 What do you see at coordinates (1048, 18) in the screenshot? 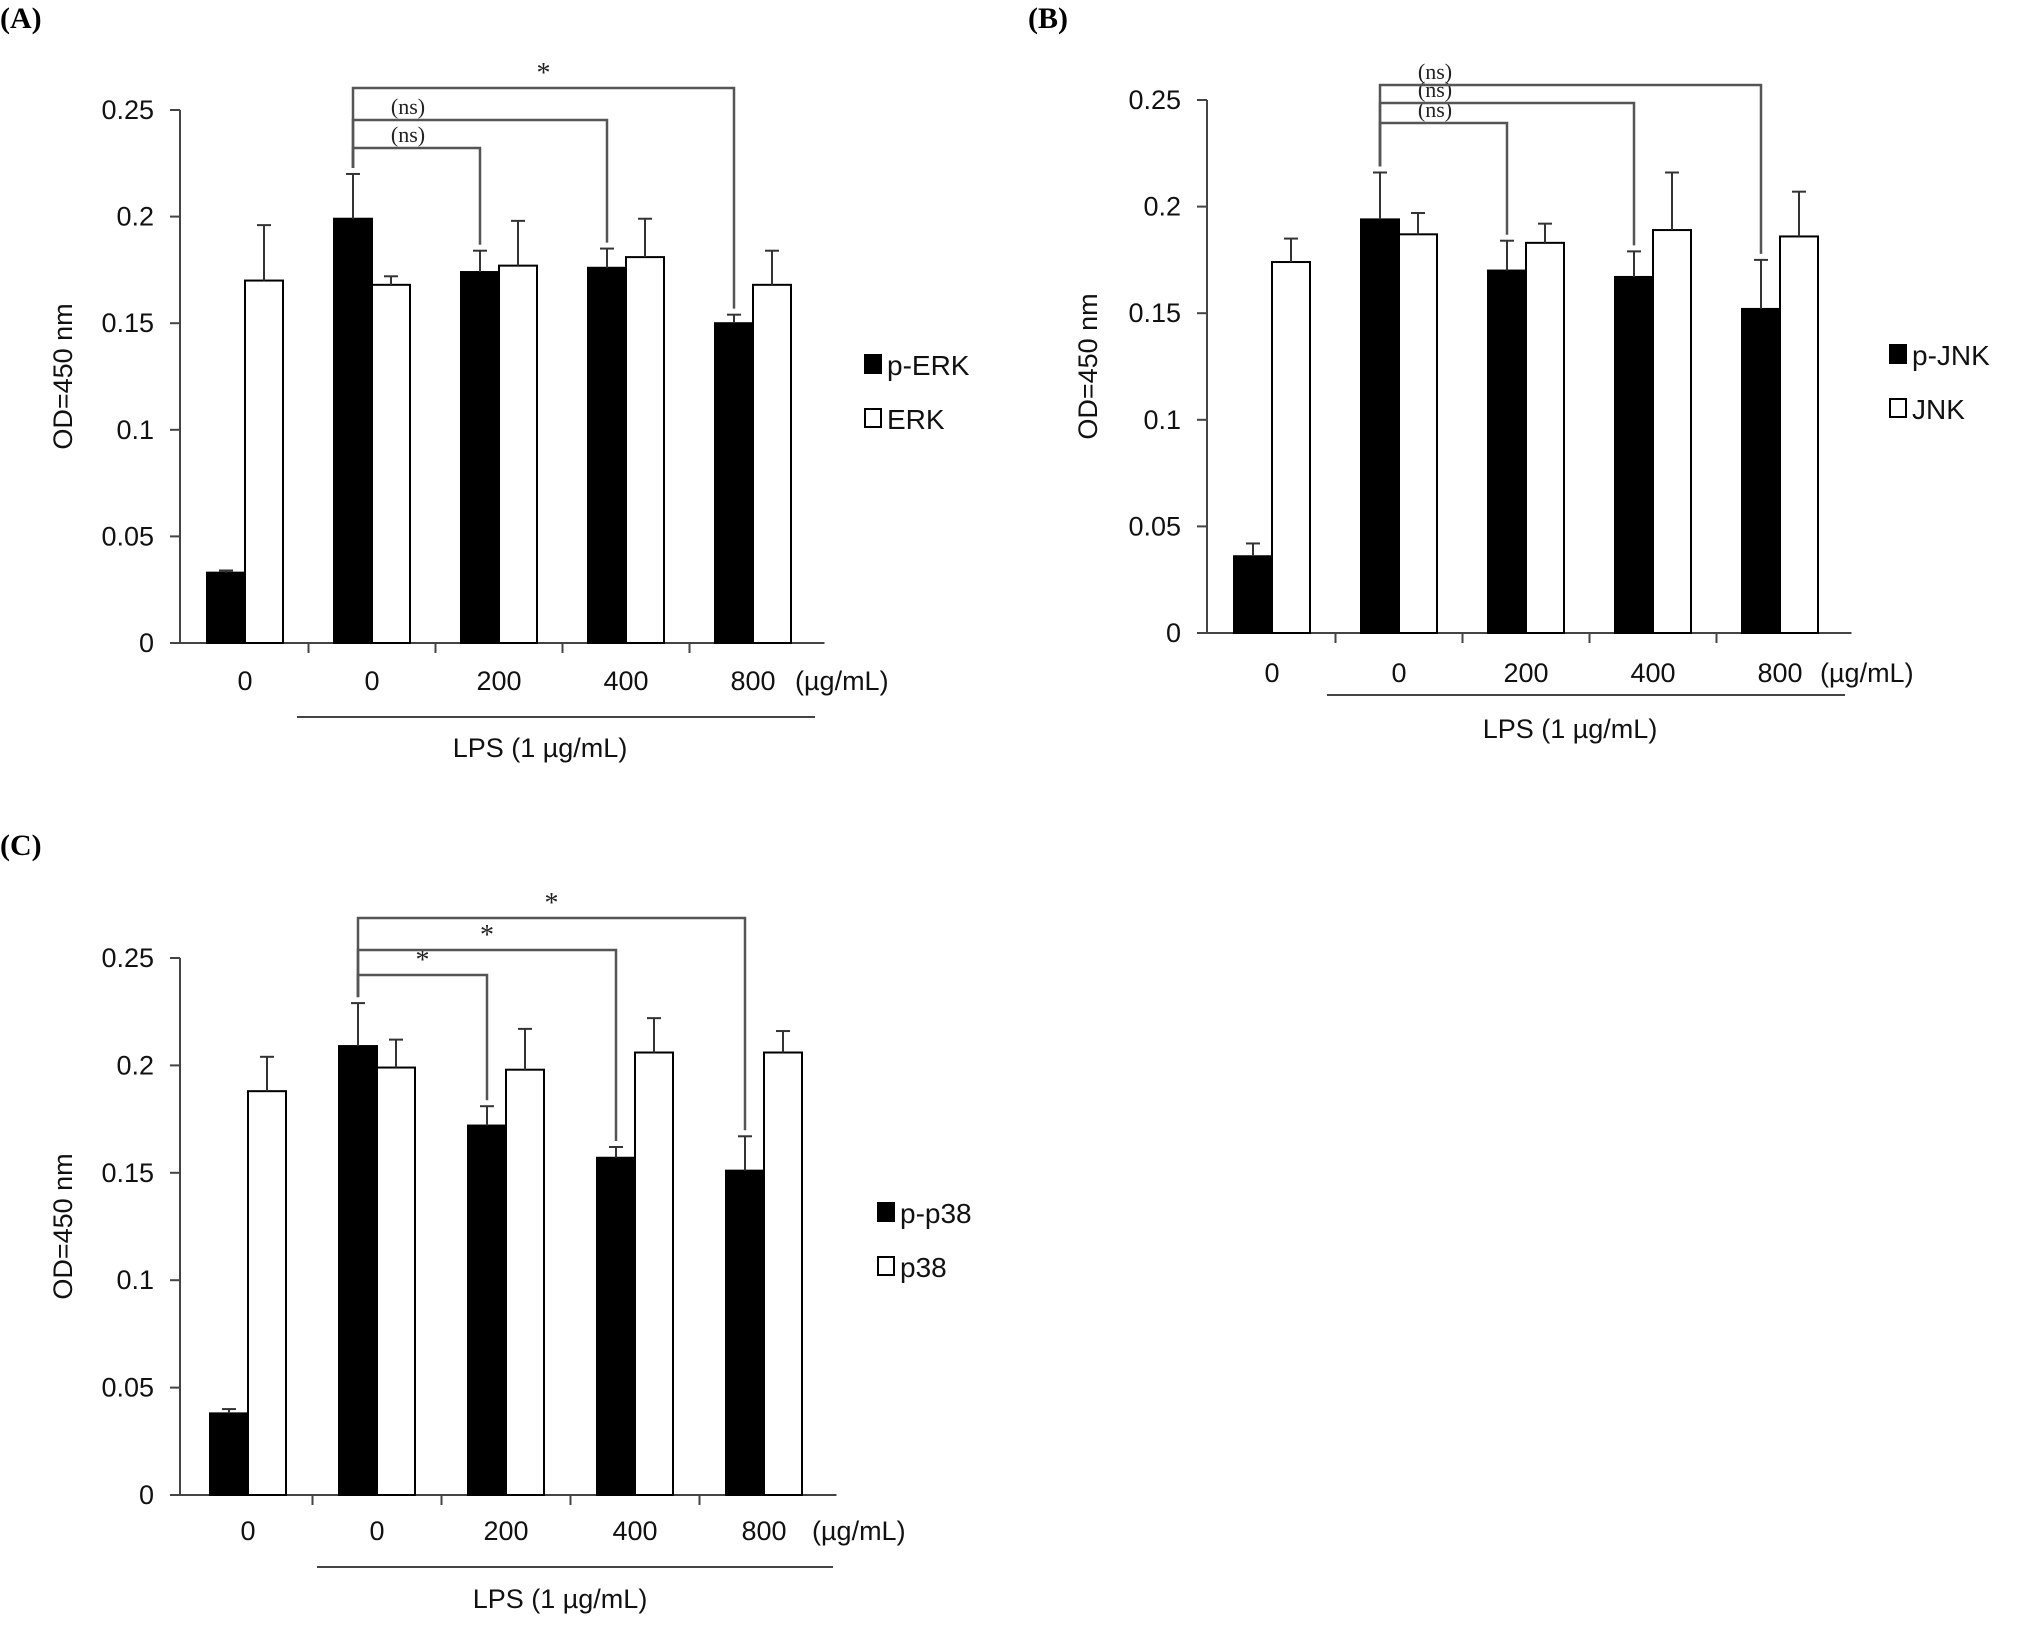
I see `panel-letter: (B)` at bounding box center [1048, 18].